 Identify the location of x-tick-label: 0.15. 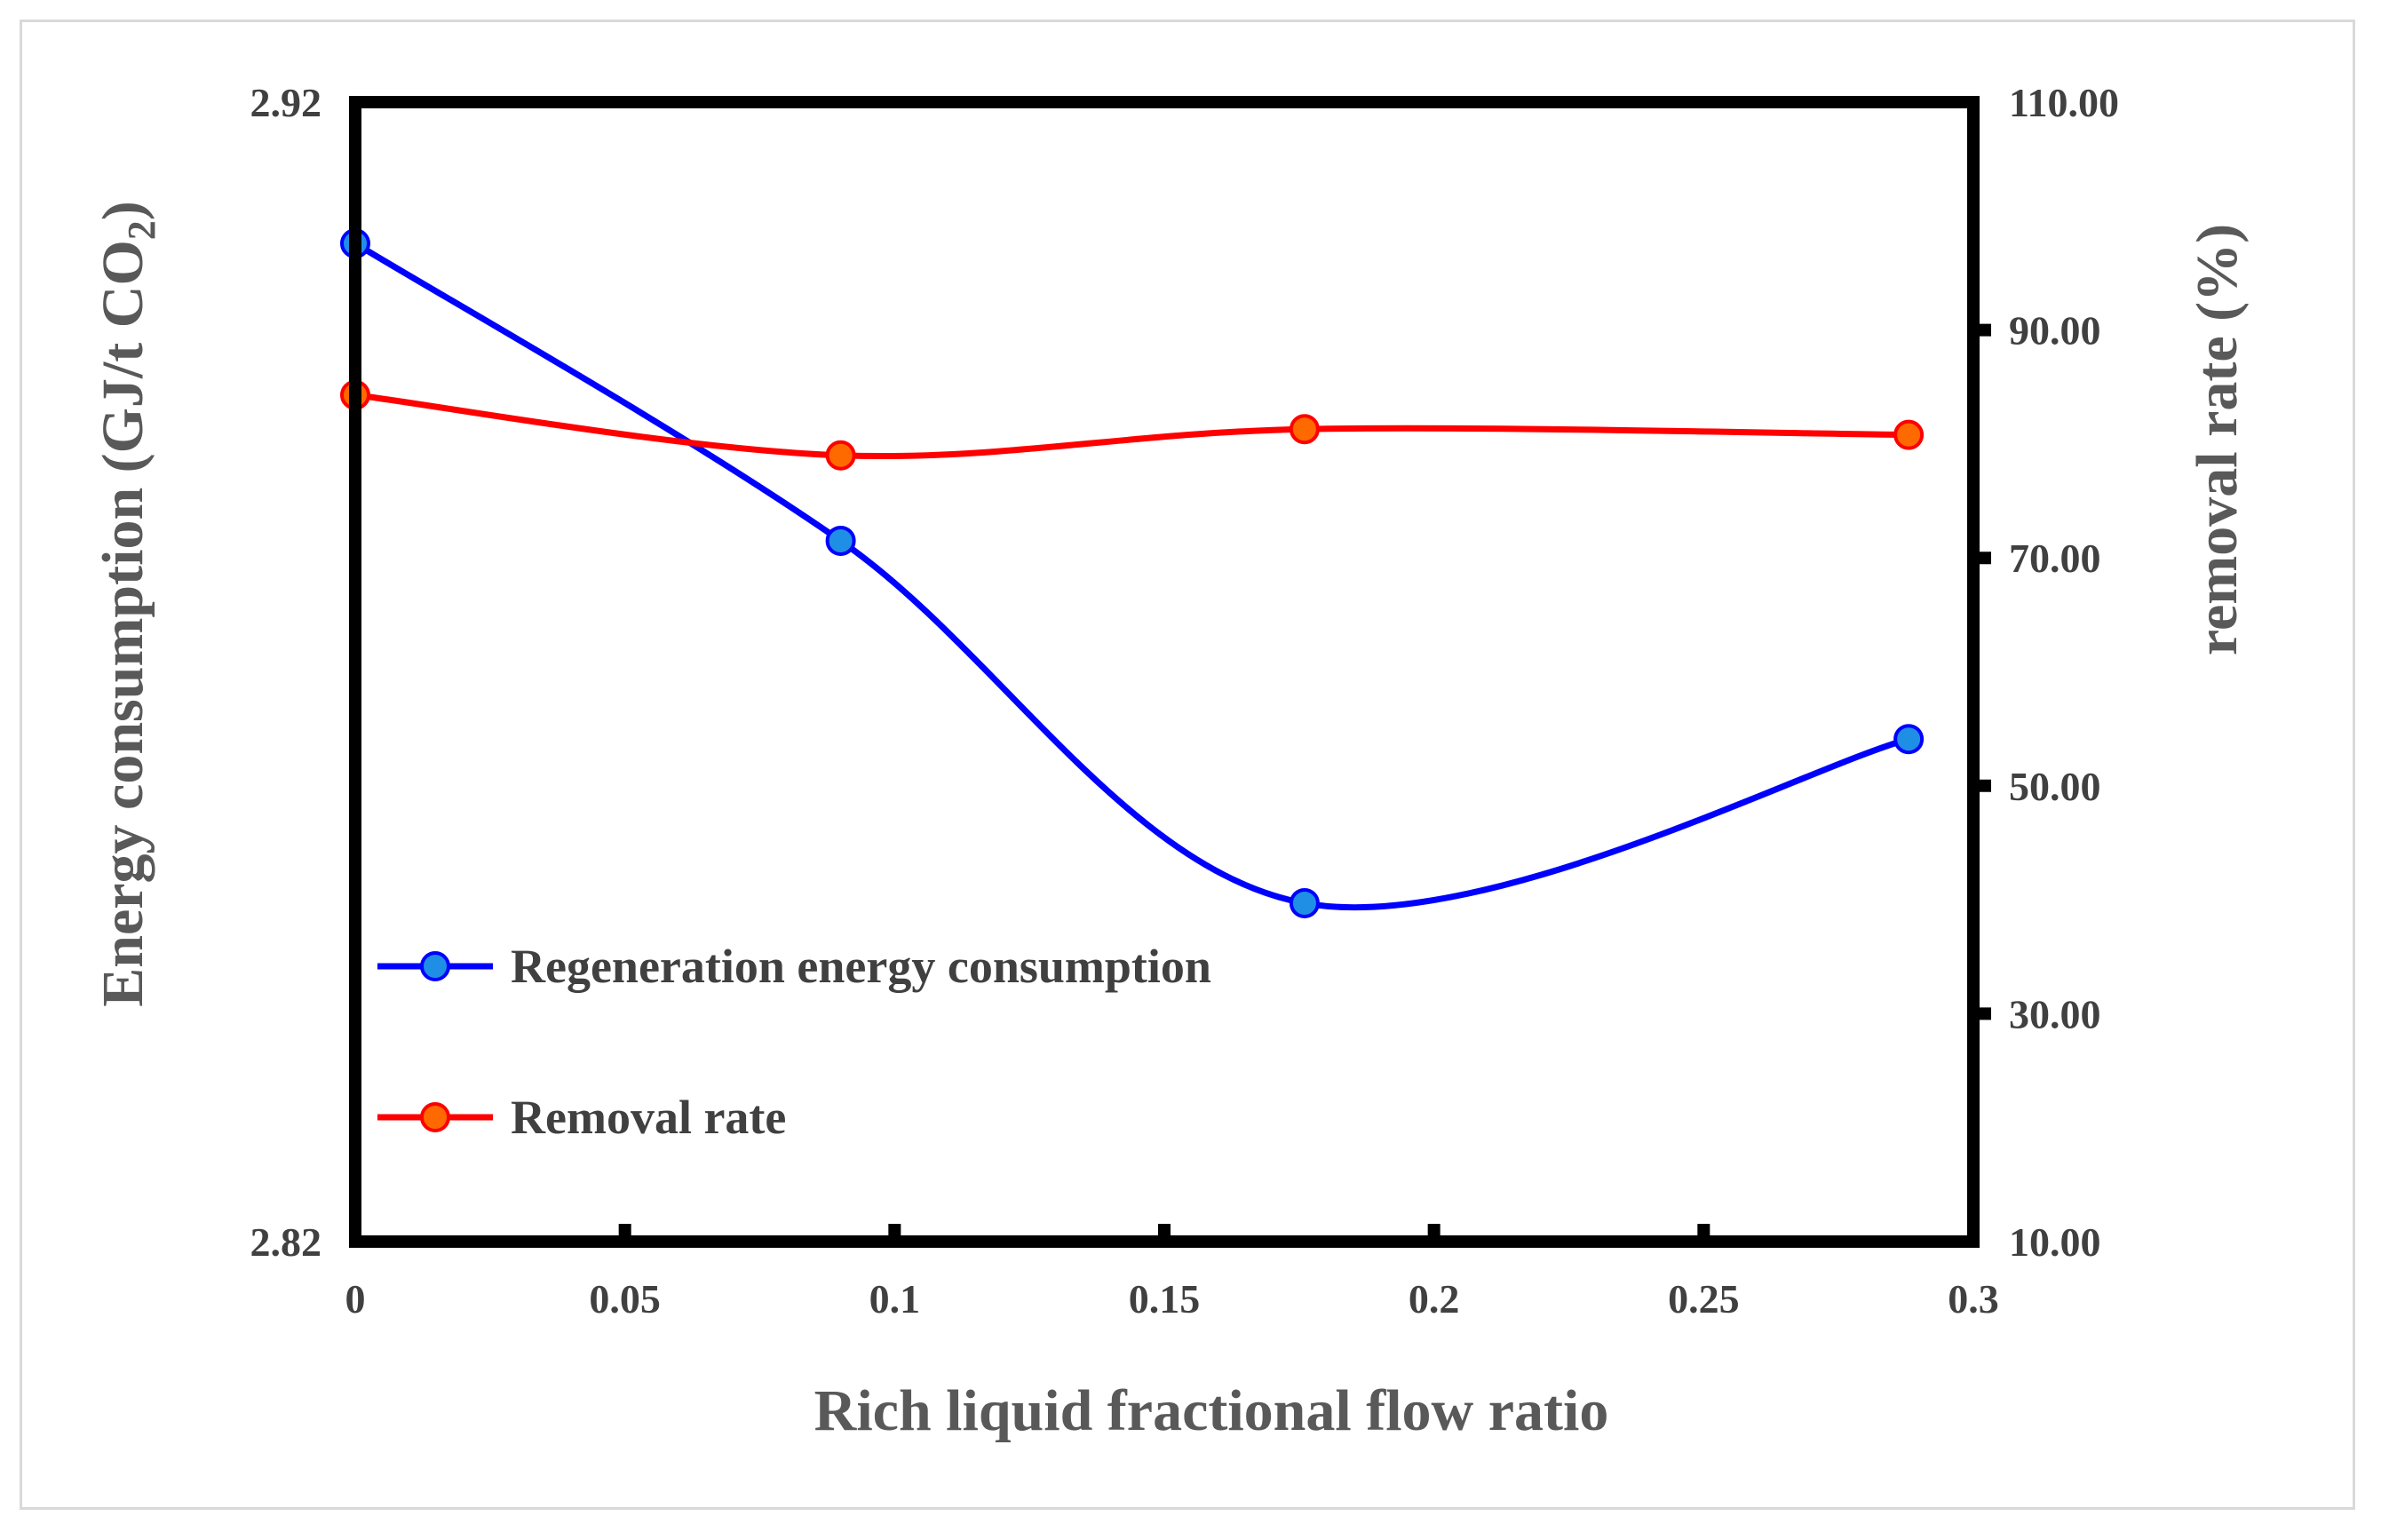
(1165, 1299).